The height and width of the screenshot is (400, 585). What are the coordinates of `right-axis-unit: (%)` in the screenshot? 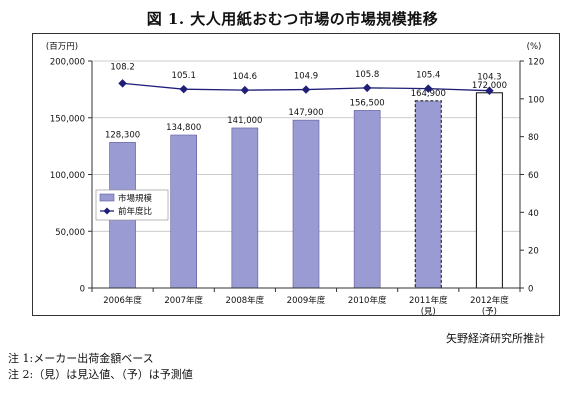 It's located at (534, 47).